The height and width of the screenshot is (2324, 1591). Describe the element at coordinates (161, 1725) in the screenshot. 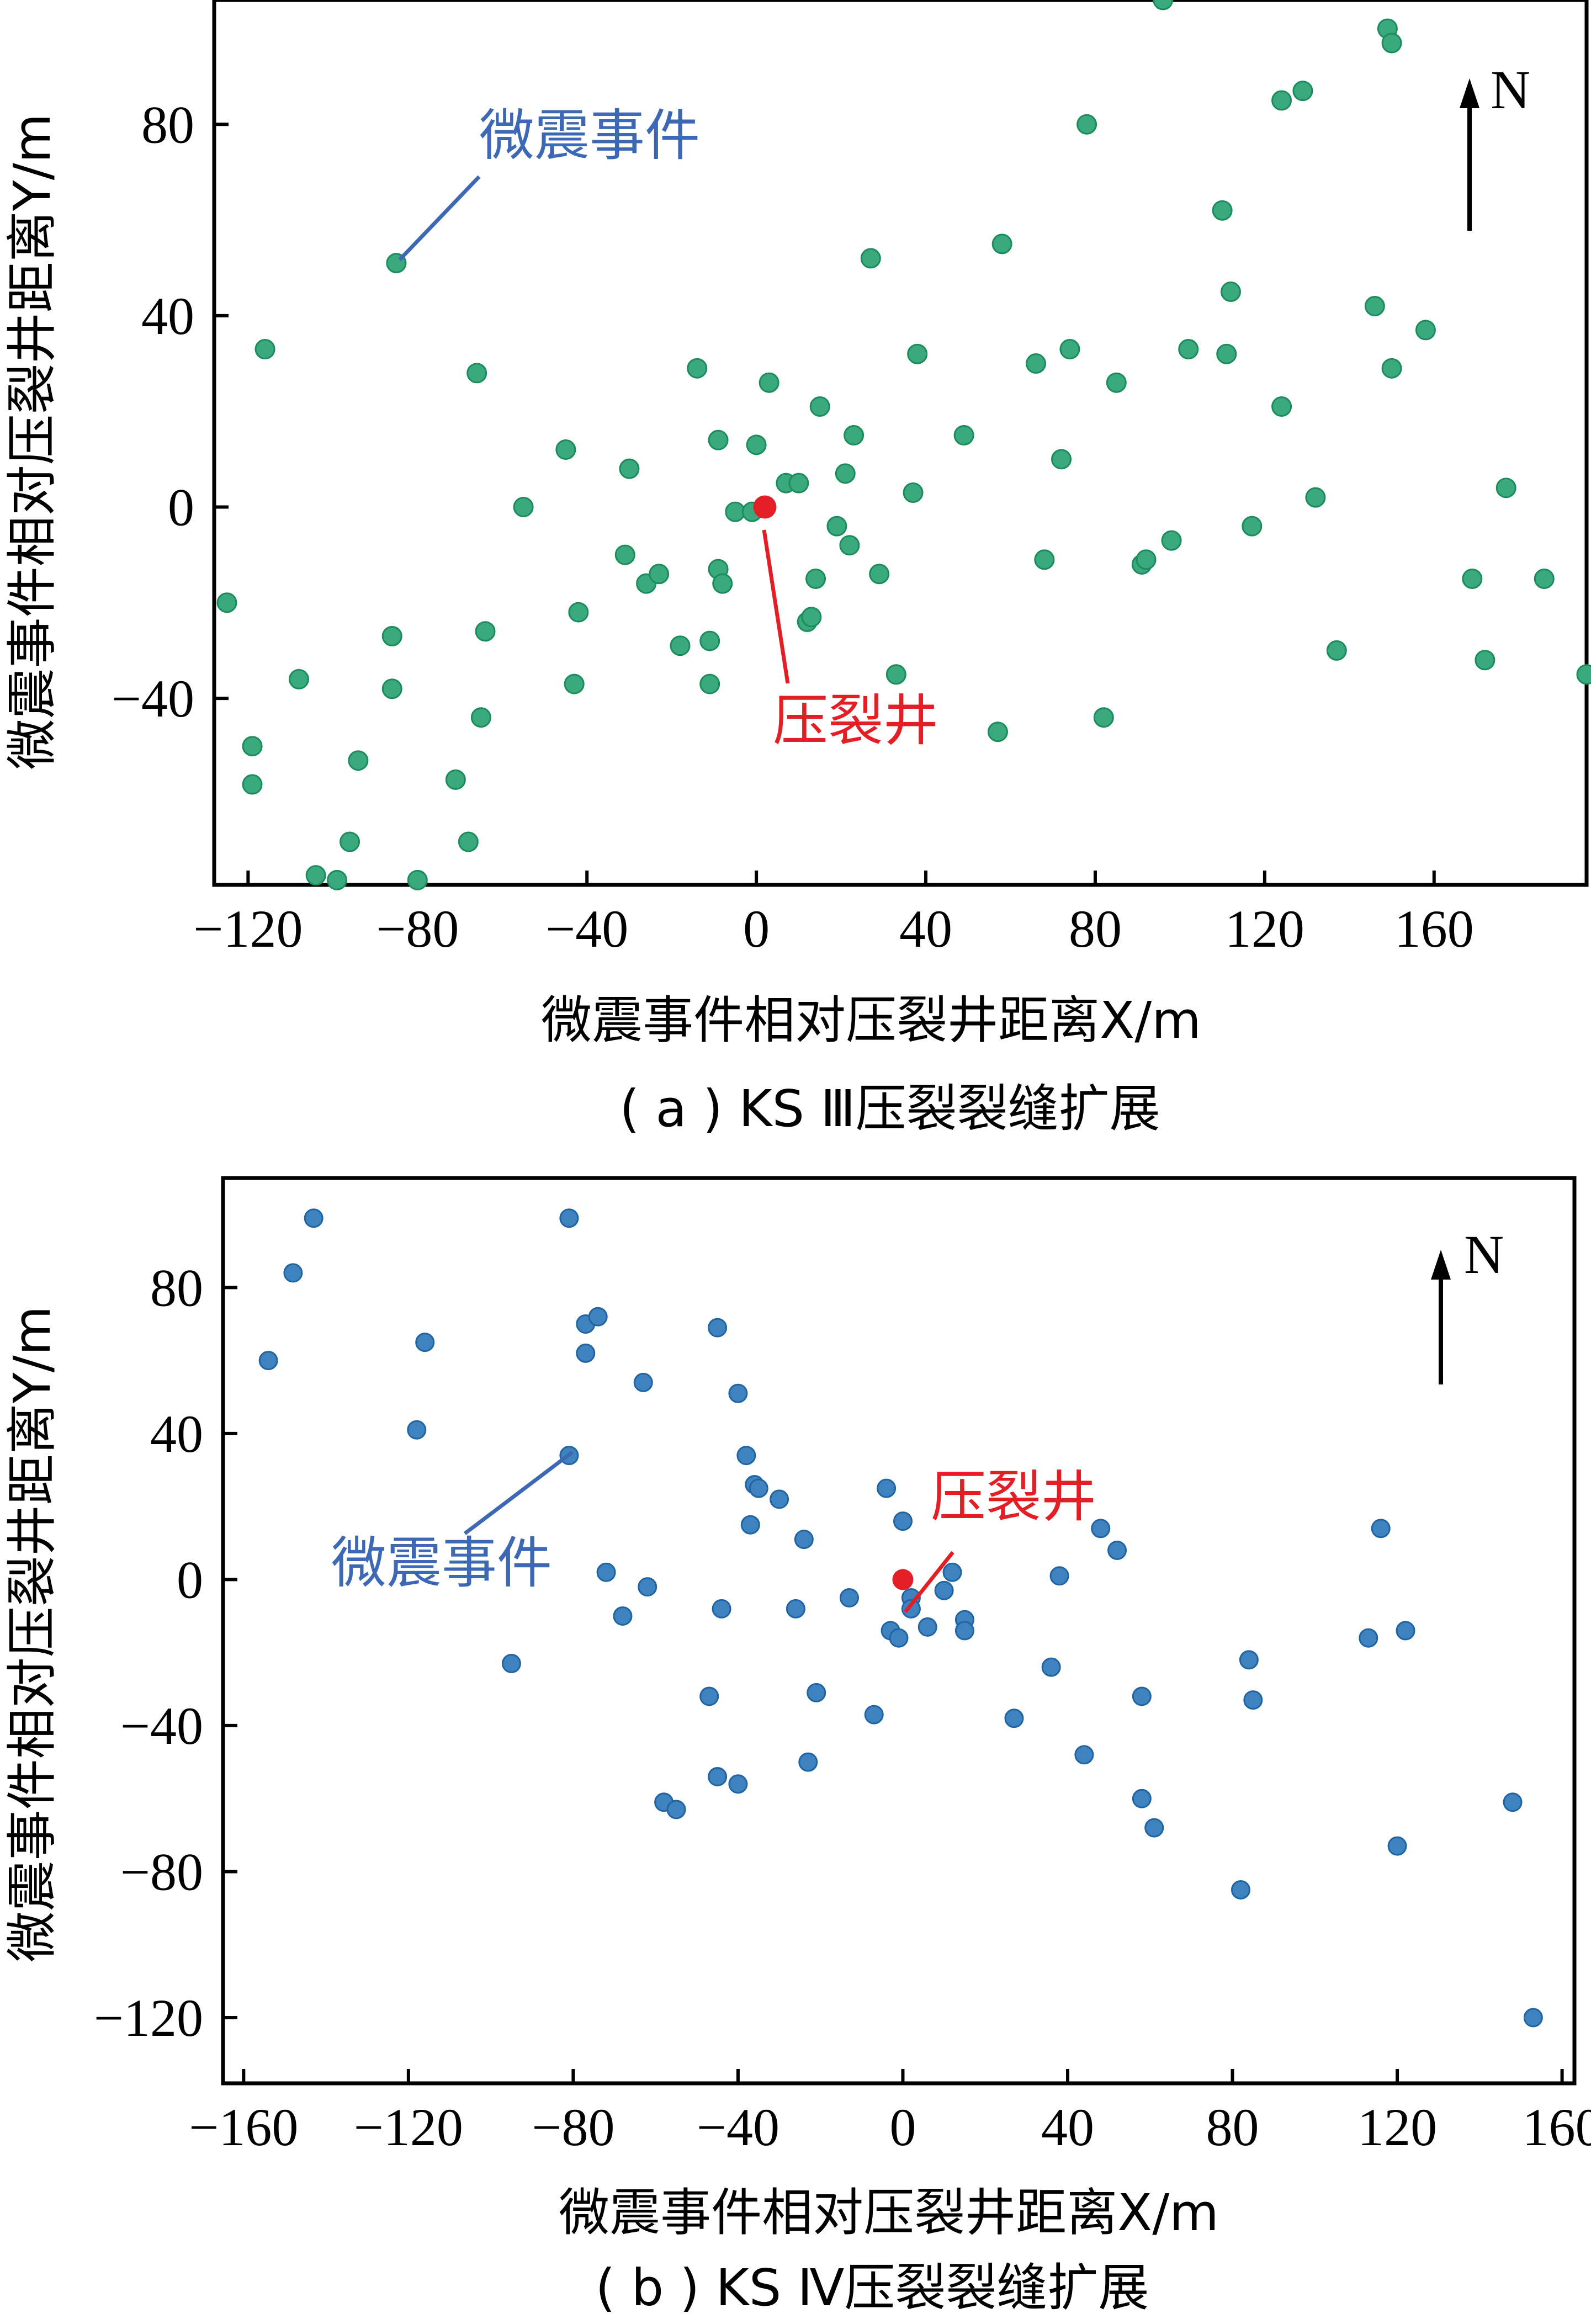

I see `chart-b-y-tick-label: −40` at that location.